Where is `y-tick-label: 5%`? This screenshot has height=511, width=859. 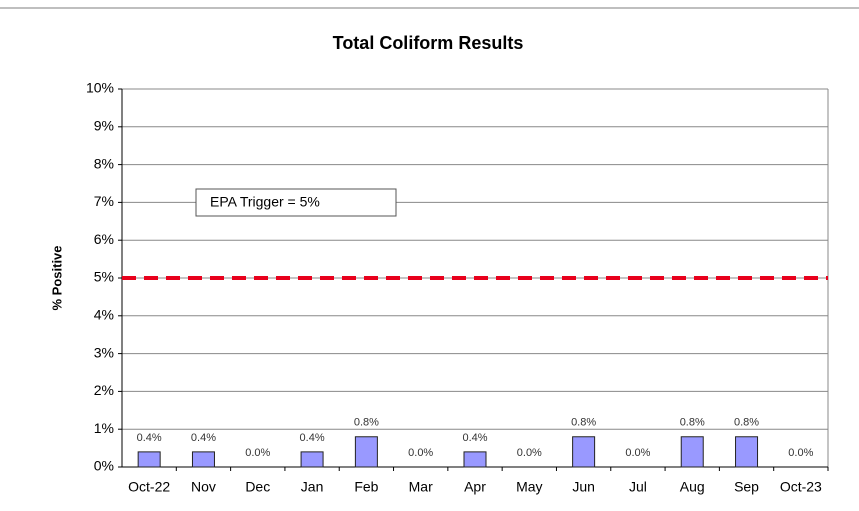 y-tick-label: 5% is located at coordinates (104, 277).